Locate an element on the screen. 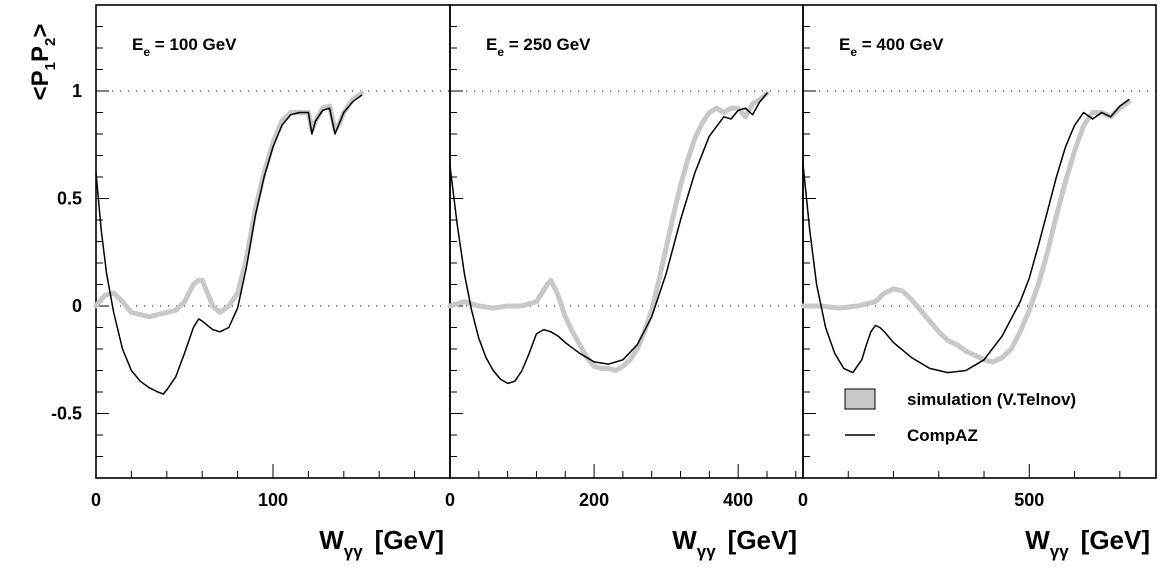 The height and width of the screenshot is (571, 1169). legend-simulation-label: simulation (V.Telnov) is located at coordinates (991, 399).